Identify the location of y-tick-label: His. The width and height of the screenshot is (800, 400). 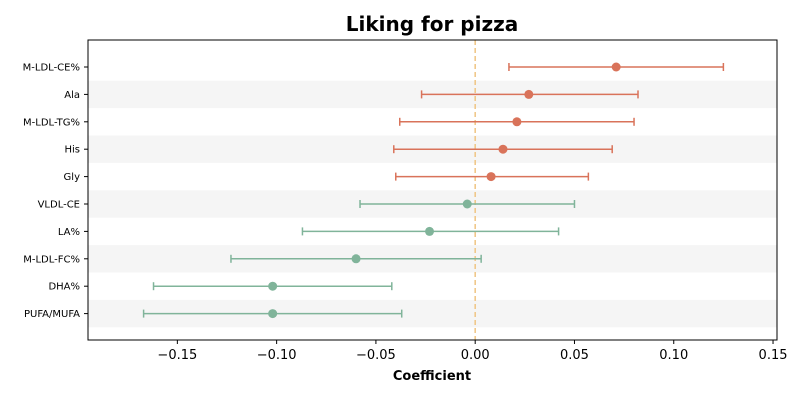
(72, 150).